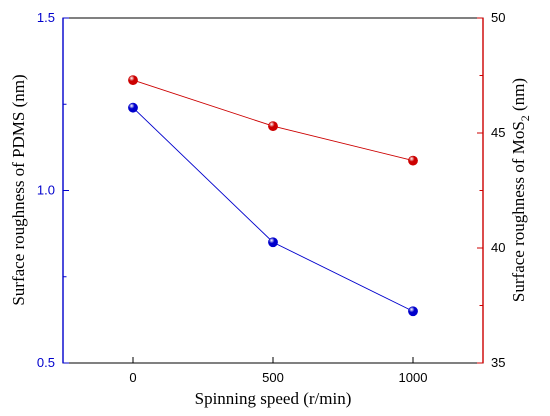  What do you see at coordinates (46, 17) in the screenshot?
I see `left-y-tick-label: 1.5` at bounding box center [46, 17].